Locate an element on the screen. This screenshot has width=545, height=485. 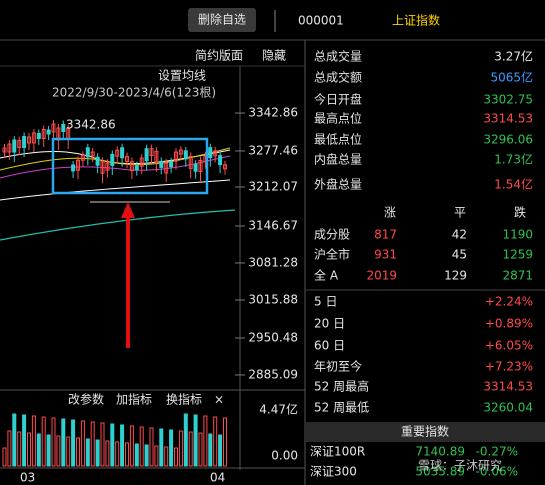
tab: 隐藏 is located at coordinates (274, 56).